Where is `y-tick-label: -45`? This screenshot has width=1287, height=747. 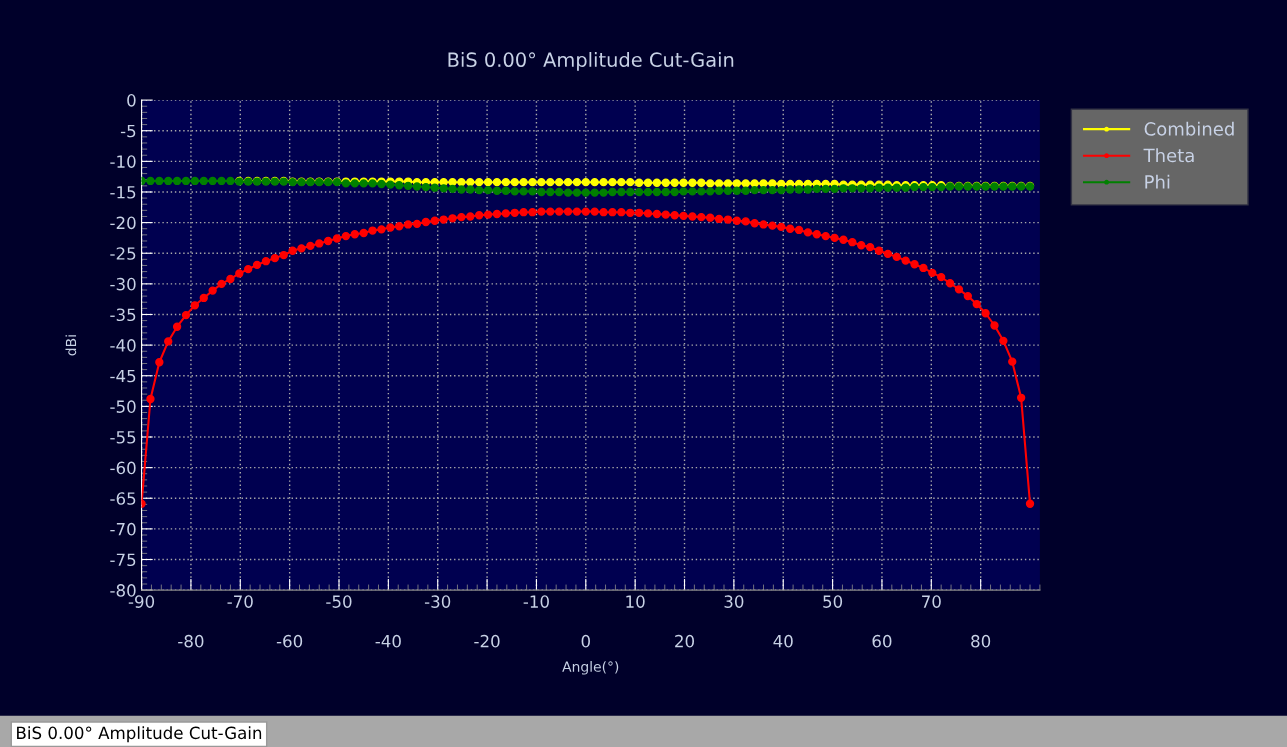
y-tick-label: -45 is located at coordinates (123, 376).